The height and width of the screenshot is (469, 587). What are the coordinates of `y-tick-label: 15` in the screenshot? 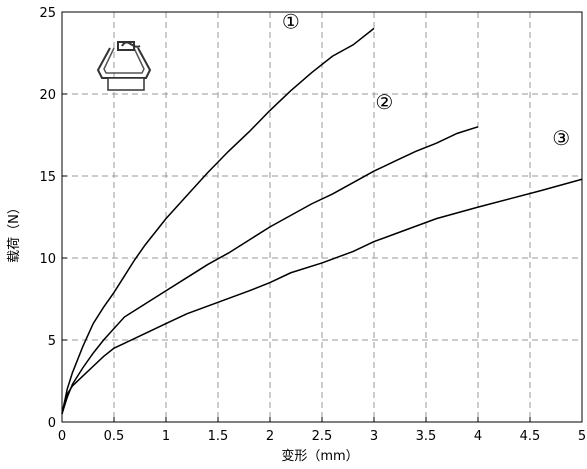 It's located at (47, 177).